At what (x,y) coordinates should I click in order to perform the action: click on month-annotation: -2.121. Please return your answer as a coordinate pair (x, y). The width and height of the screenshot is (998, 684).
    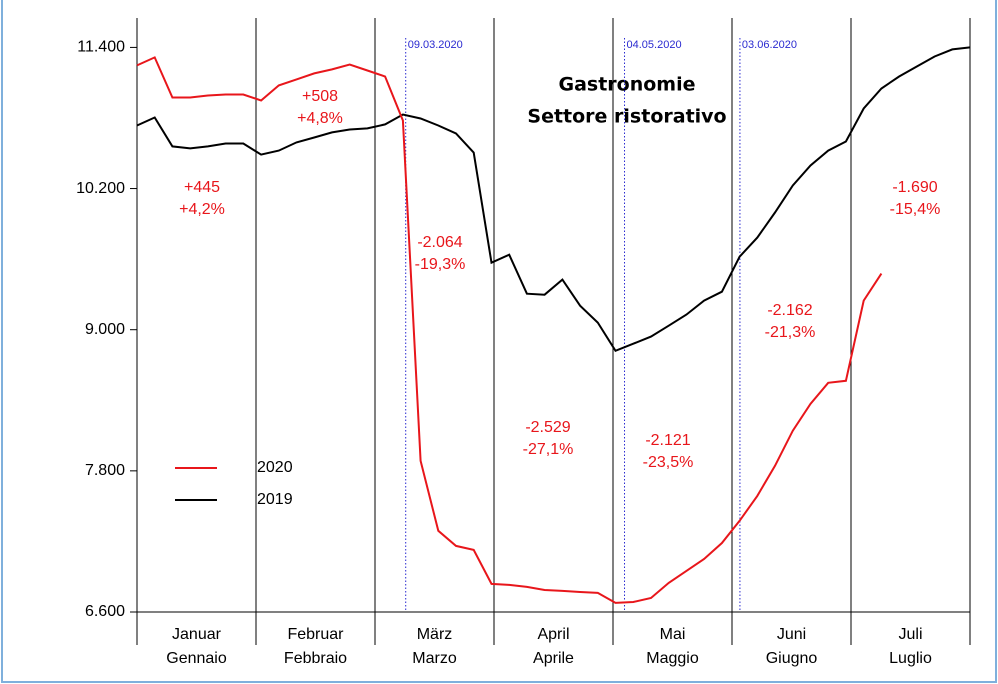
    Looking at the image, I should click on (667, 440).